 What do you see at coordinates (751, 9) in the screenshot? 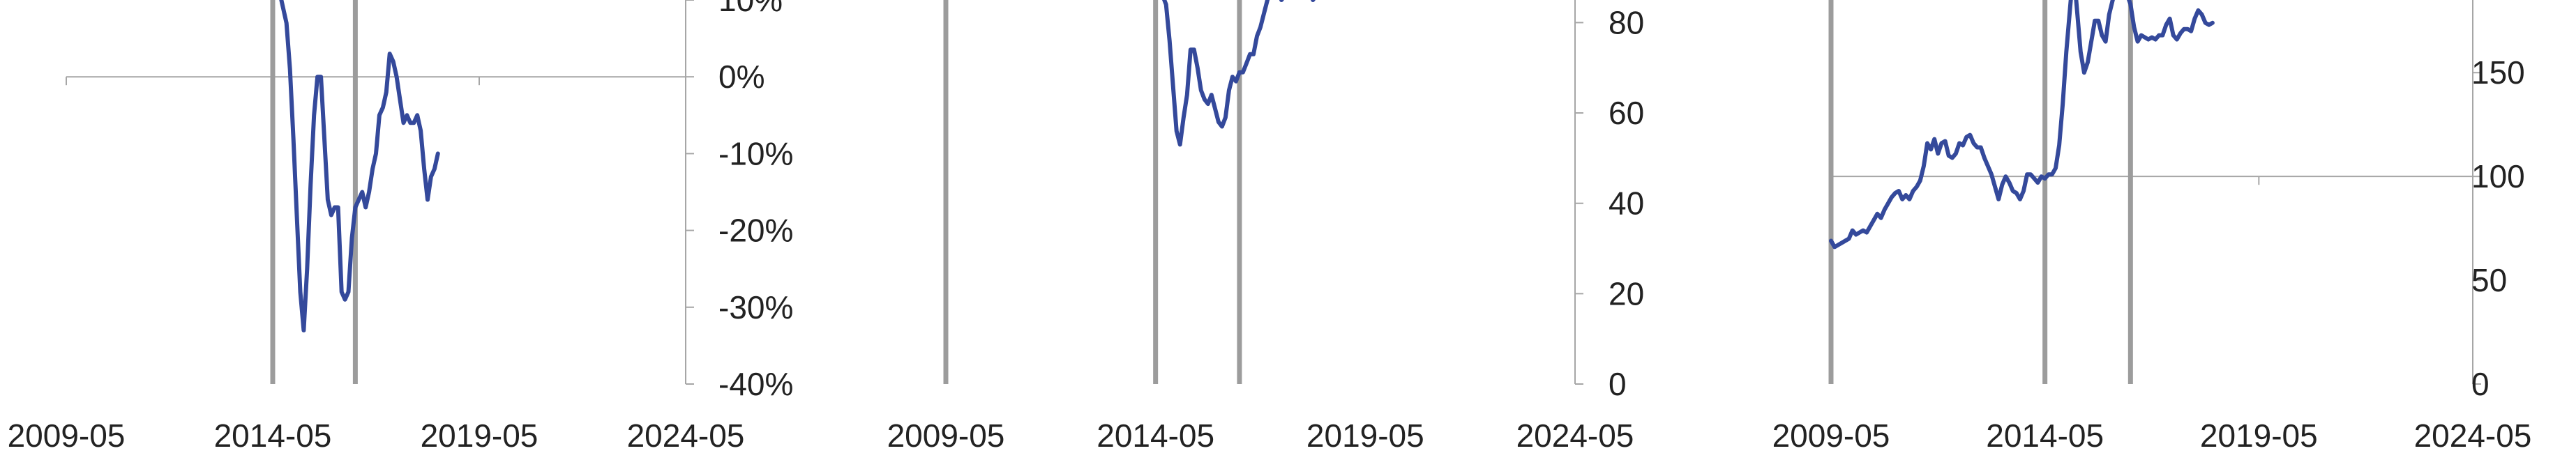
I see `y-tick-label: 10%` at bounding box center [751, 9].